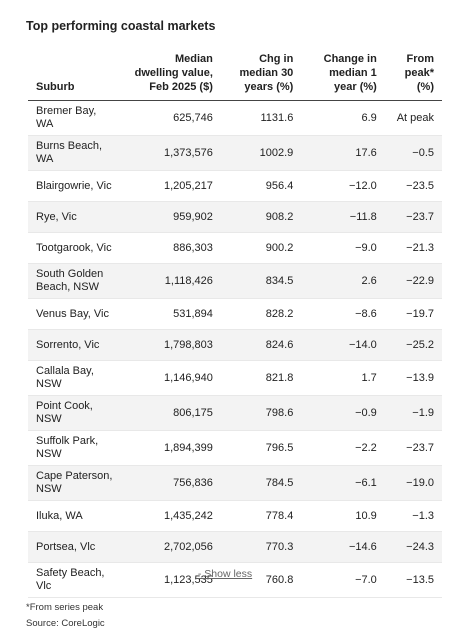 The width and height of the screenshot is (450, 640). Describe the element at coordinates (261, 483) in the screenshot. I see `value-cell: 784.5` at that location.